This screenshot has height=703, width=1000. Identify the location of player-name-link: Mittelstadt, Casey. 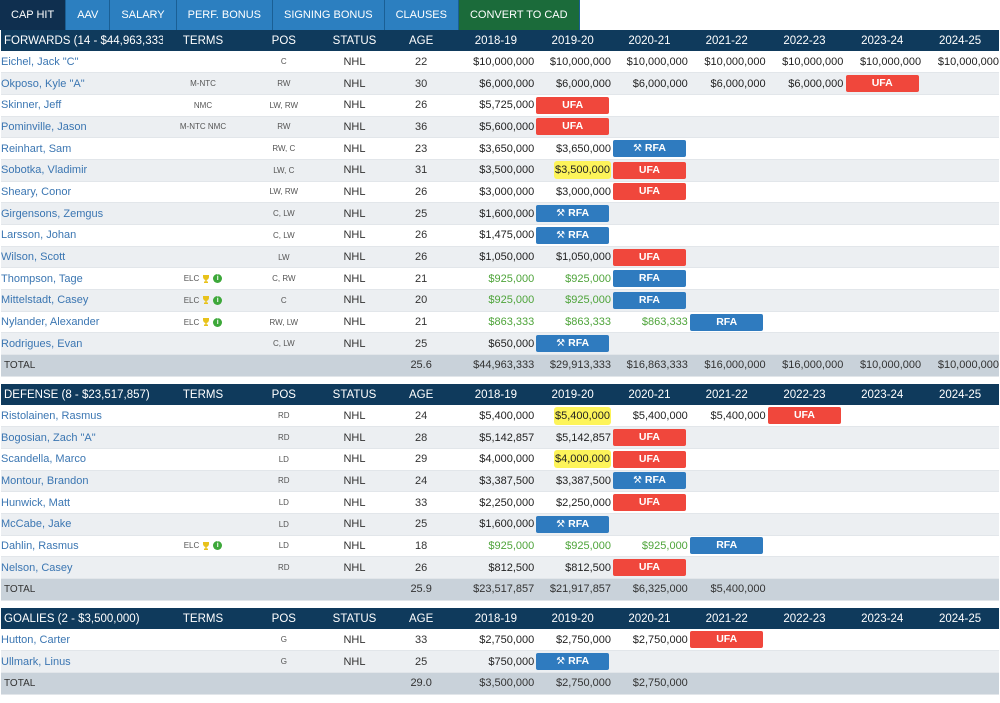
(82, 300).